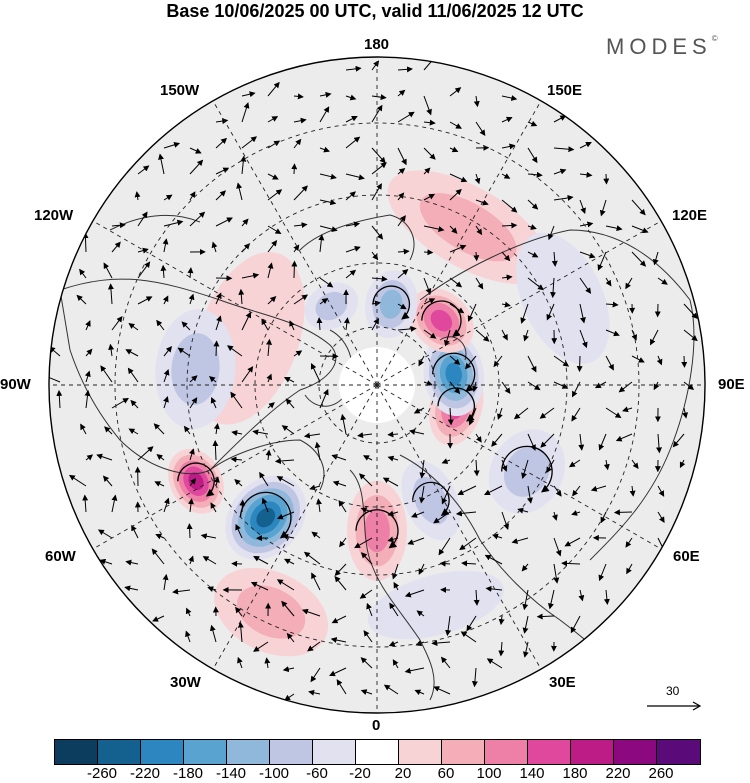  I want to click on colorbar-tick-label: -20, so click(360, 773).